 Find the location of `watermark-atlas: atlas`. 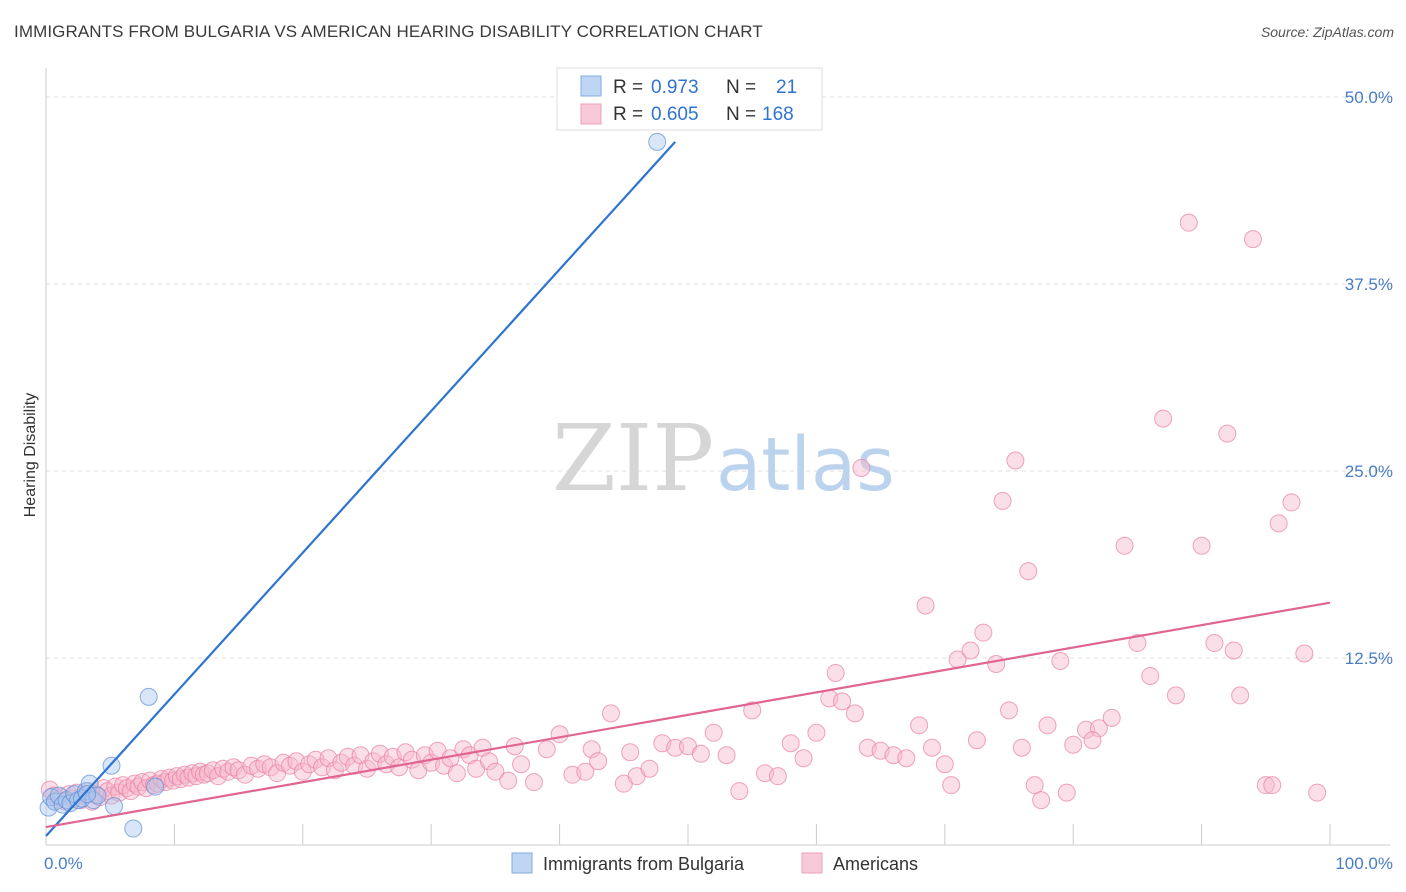

watermark-atlas: atlas is located at coordinates (805, 465).